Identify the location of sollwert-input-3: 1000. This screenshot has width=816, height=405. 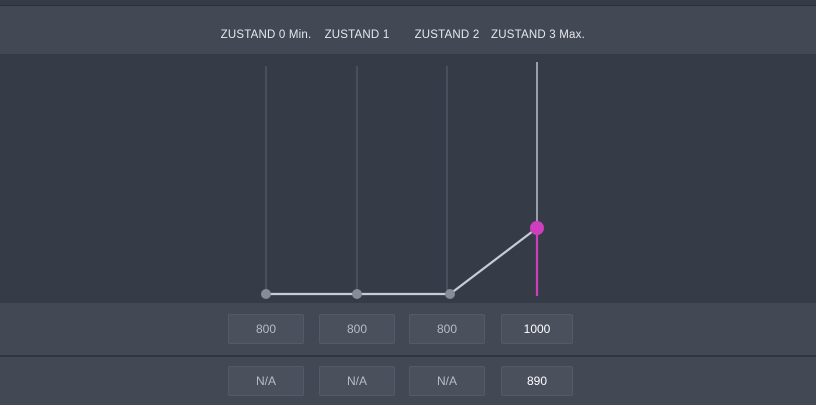
(537, 329).